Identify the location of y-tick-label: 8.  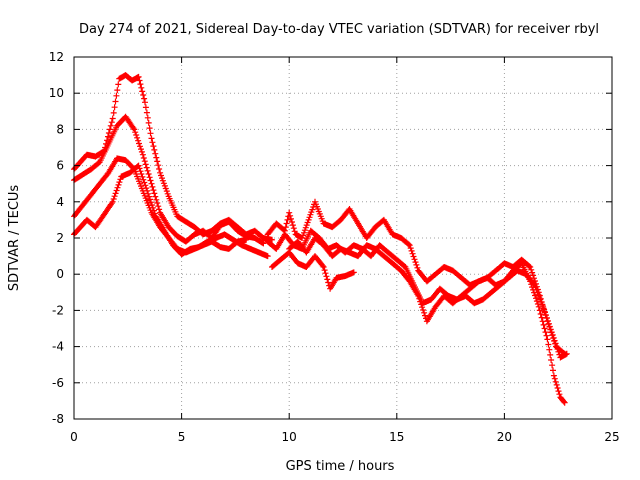
(60, 129).